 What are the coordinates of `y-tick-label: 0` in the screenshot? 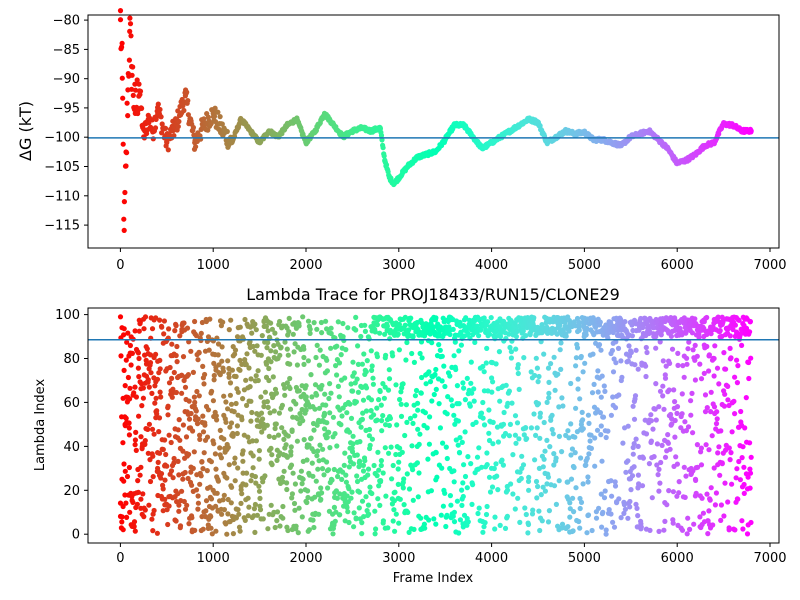 It's located at (76, 535).